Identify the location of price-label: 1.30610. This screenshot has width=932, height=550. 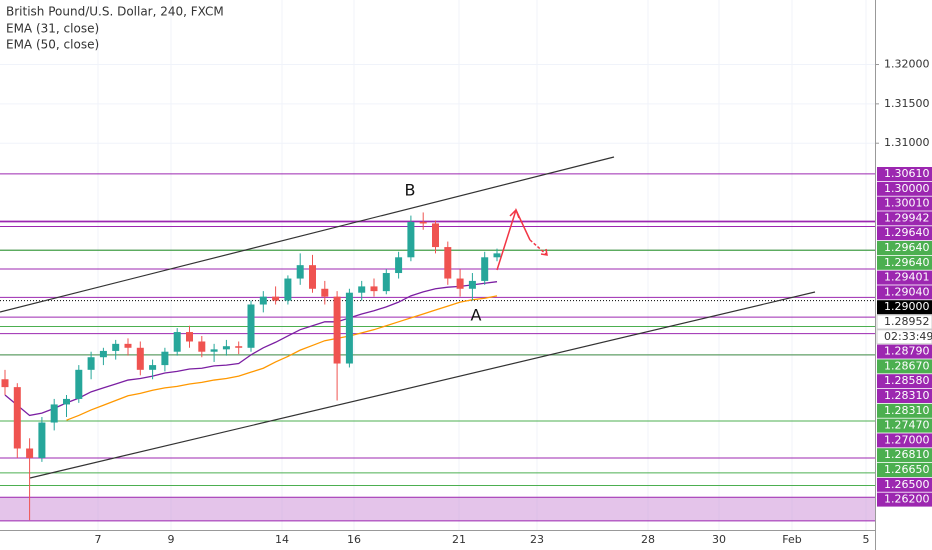
(907, 173).